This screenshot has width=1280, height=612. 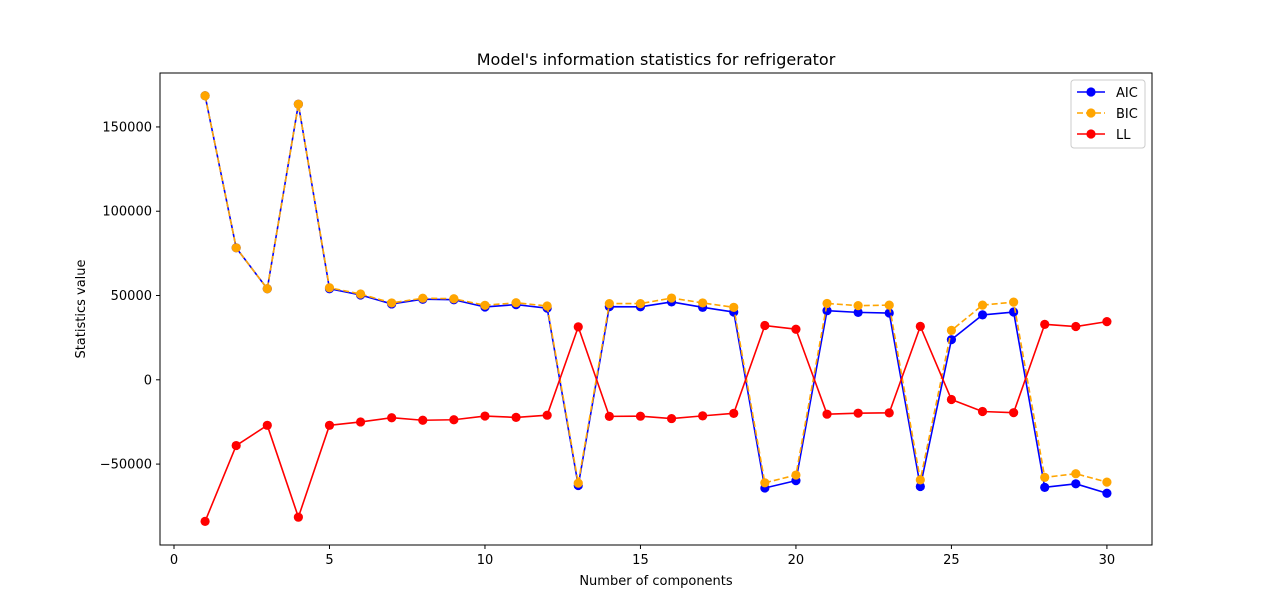 I want to click on legend-bic-marker, so click(x=1091, y=113).